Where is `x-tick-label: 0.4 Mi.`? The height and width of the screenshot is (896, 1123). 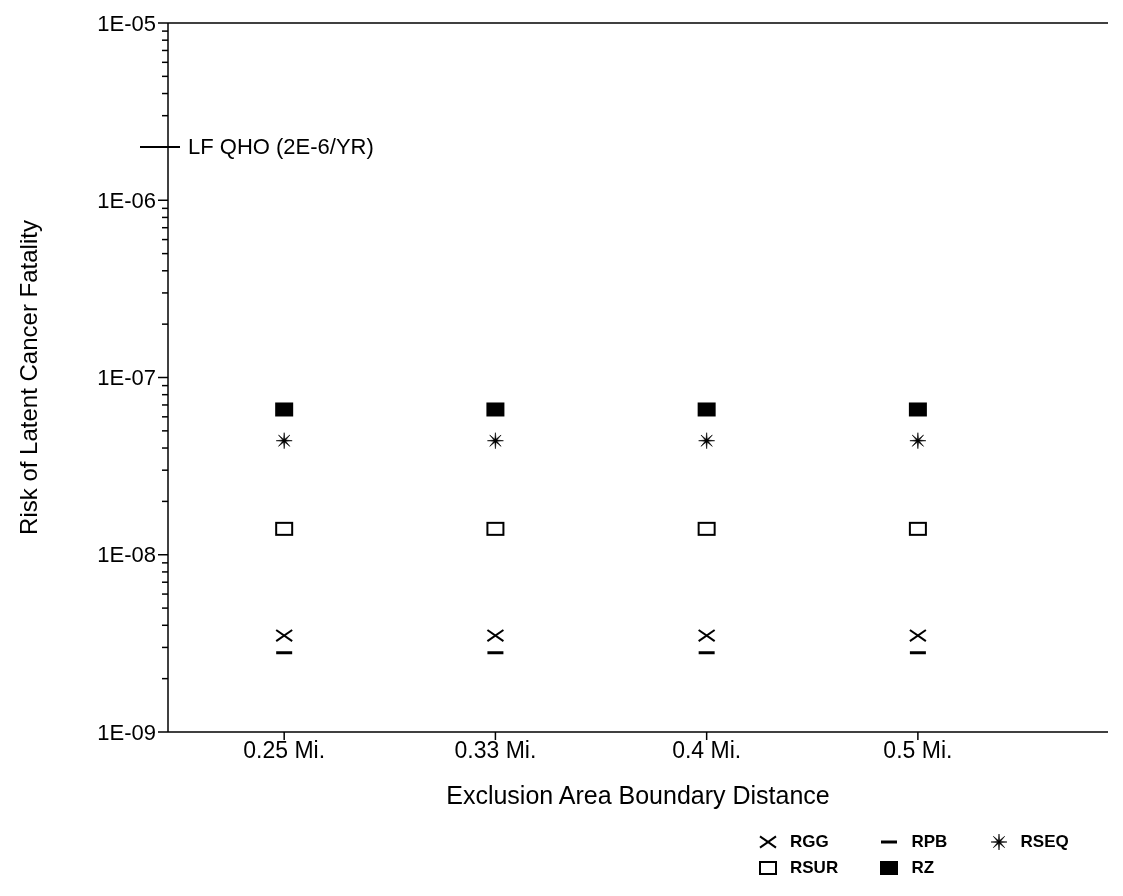
x-tick-label: 0.4 Mi. is located at coordinates (707, 750).